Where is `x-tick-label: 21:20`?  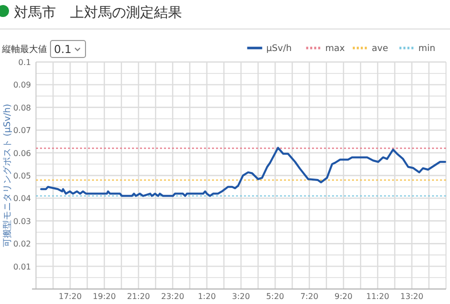
x-tick-label: 21:20 is located at coordinates (138, 296).